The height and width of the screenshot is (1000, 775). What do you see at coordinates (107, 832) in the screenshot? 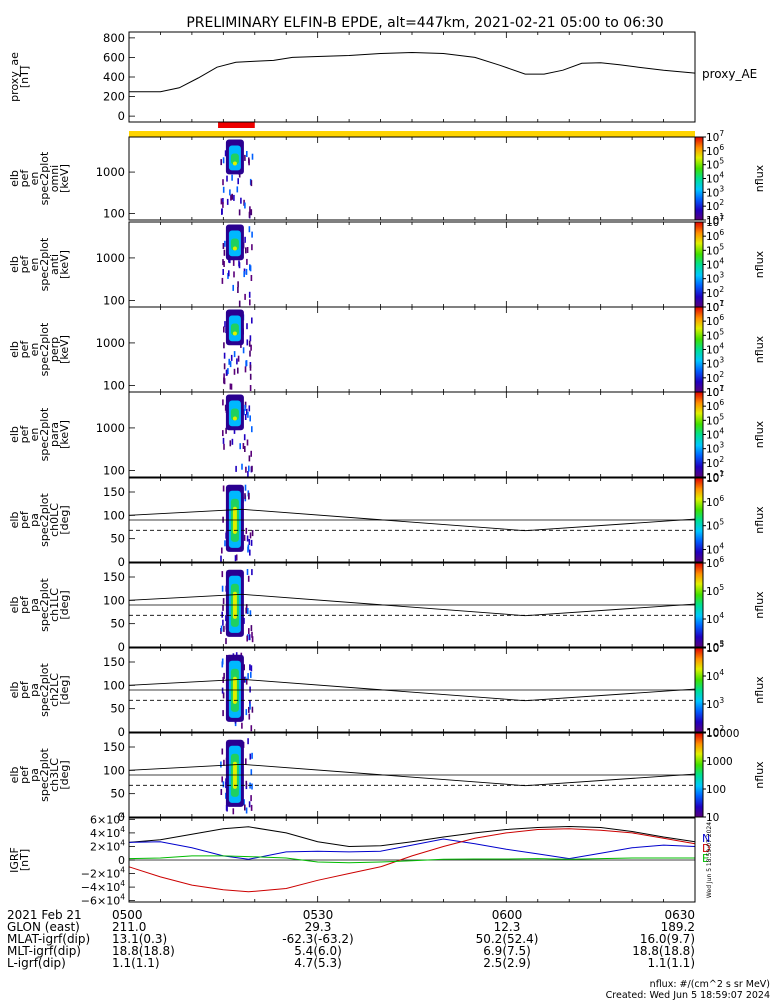
I see `y-tick-label: 4×10⁴` at bounding box center [107, 832].